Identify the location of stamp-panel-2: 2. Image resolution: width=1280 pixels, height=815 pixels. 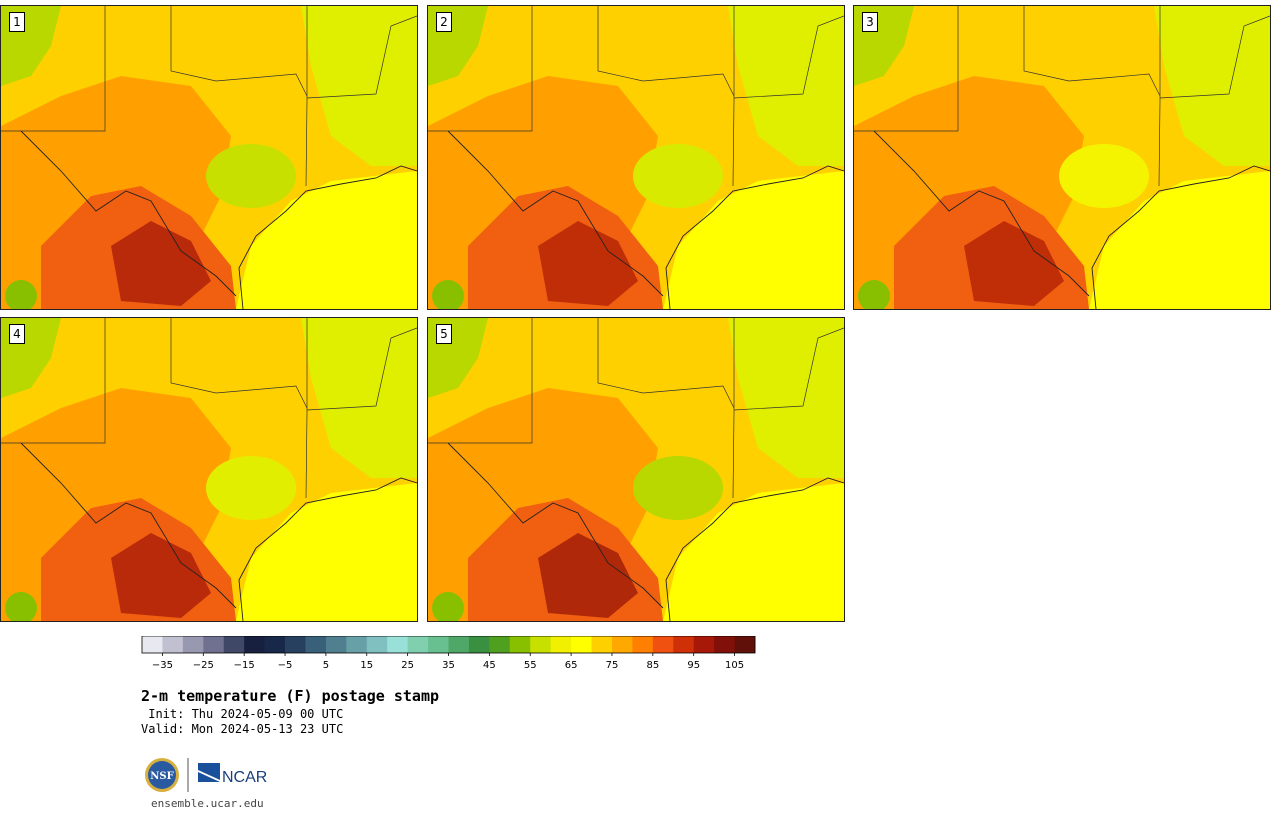
(636, 157).